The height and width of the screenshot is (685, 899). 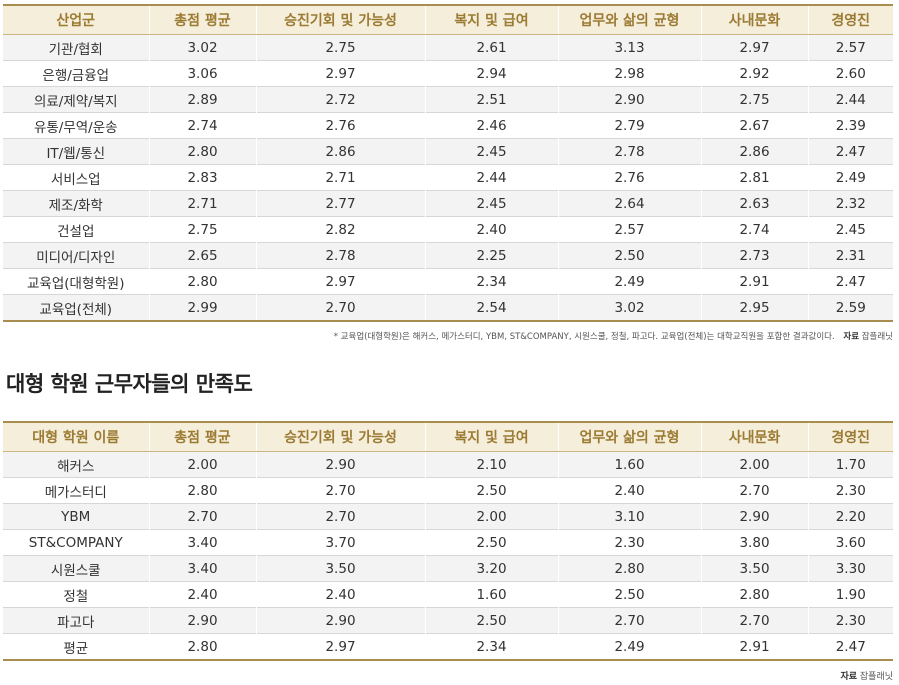 What do you see at coordinates (448, 229) in the screenshot?
I see `table-row: 건설업 2.75 2.82 2.40 2.57 2.74 2.45` at bounding box center [448, 229].